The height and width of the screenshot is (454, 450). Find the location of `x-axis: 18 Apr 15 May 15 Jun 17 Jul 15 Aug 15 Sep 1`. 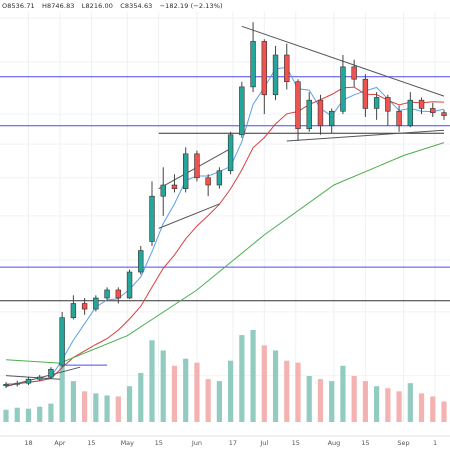

x-axis: 18 Apr 15 May 15 Jun 17 Jul 15 Aug 15 Sep 1 is located at coordinates (225, 442).